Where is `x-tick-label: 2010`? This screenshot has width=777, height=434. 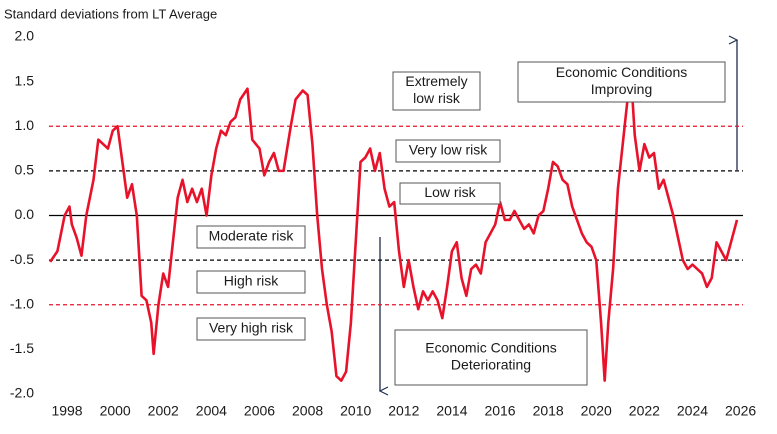 x-tick-label: 2010 is located at coordinates (355, 411).